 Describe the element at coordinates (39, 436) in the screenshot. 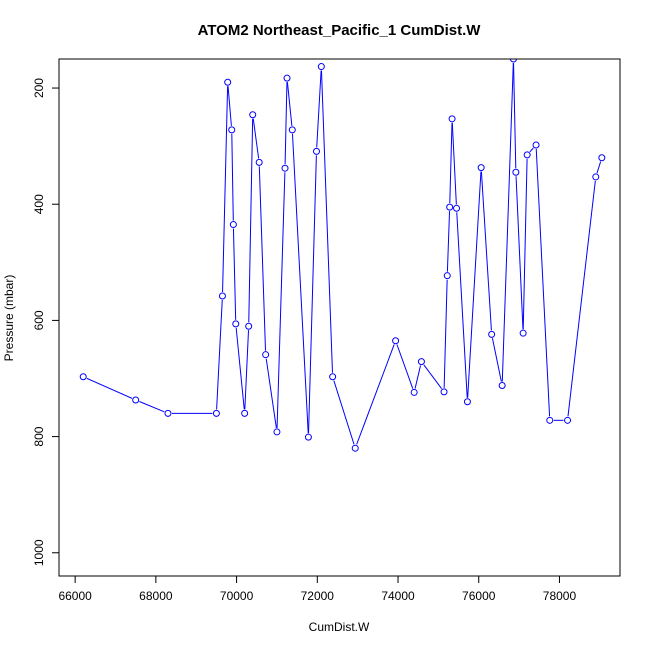

I see `y-tick-label: 800` at that location.